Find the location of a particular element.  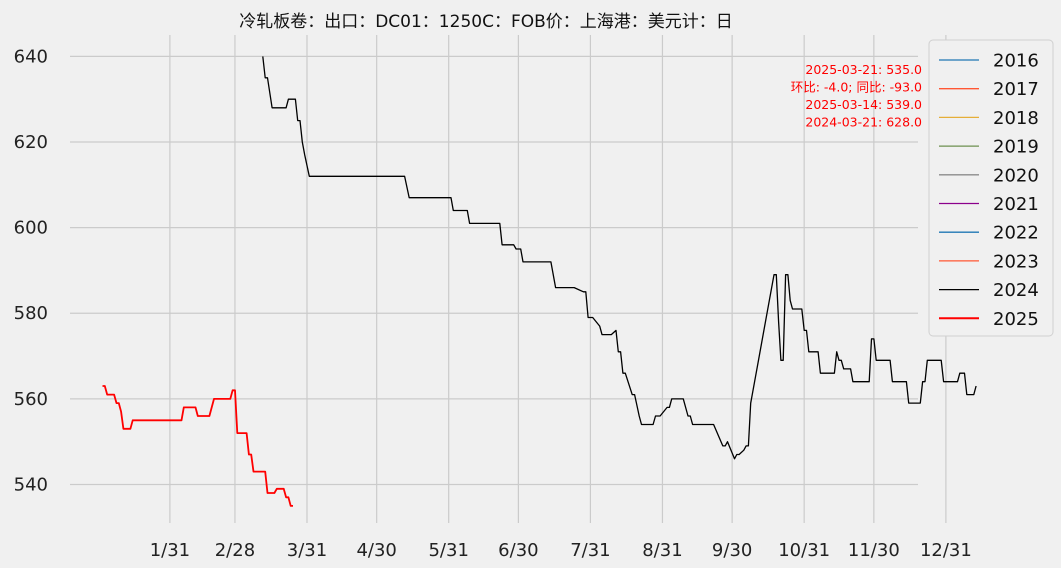

series-line-2025 is located at coordinates (197, 446).